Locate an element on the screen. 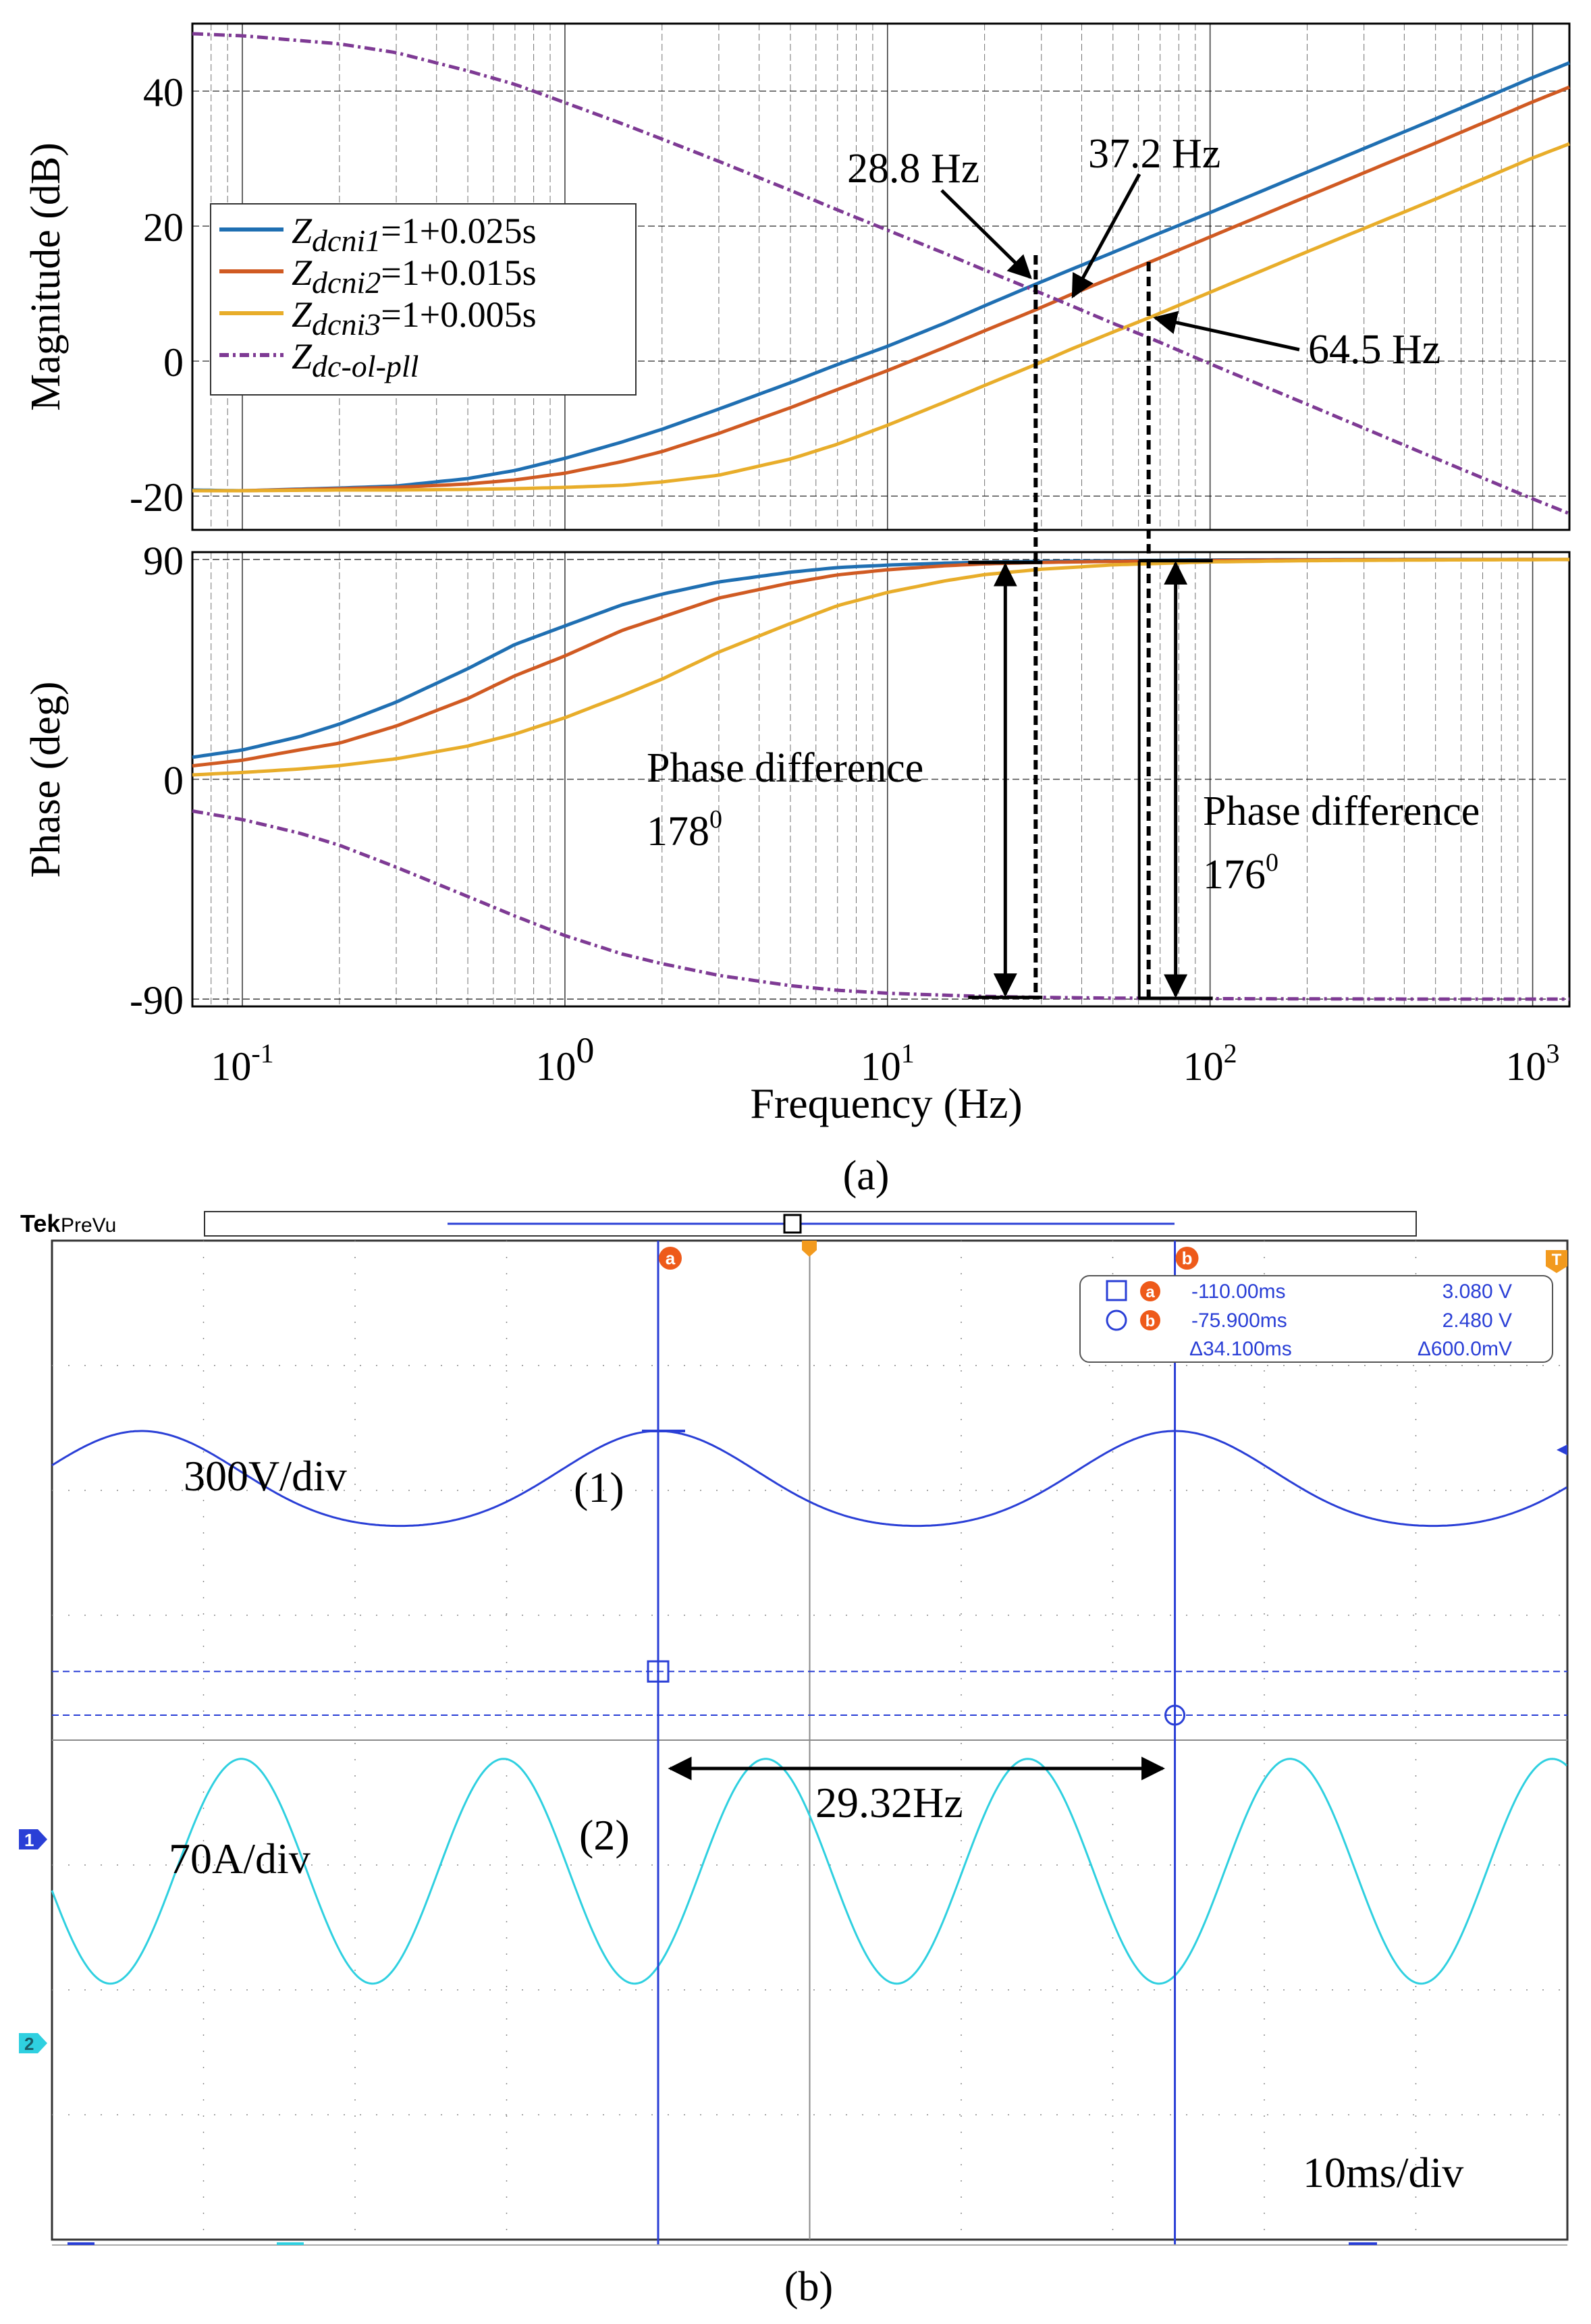  x-tick-label: 10⁻¹ is located at coordinates (242, 1063).